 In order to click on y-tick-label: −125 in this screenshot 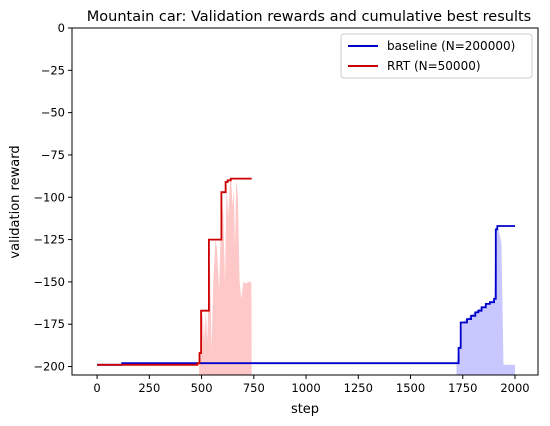, I will do `click(49, 240)`.